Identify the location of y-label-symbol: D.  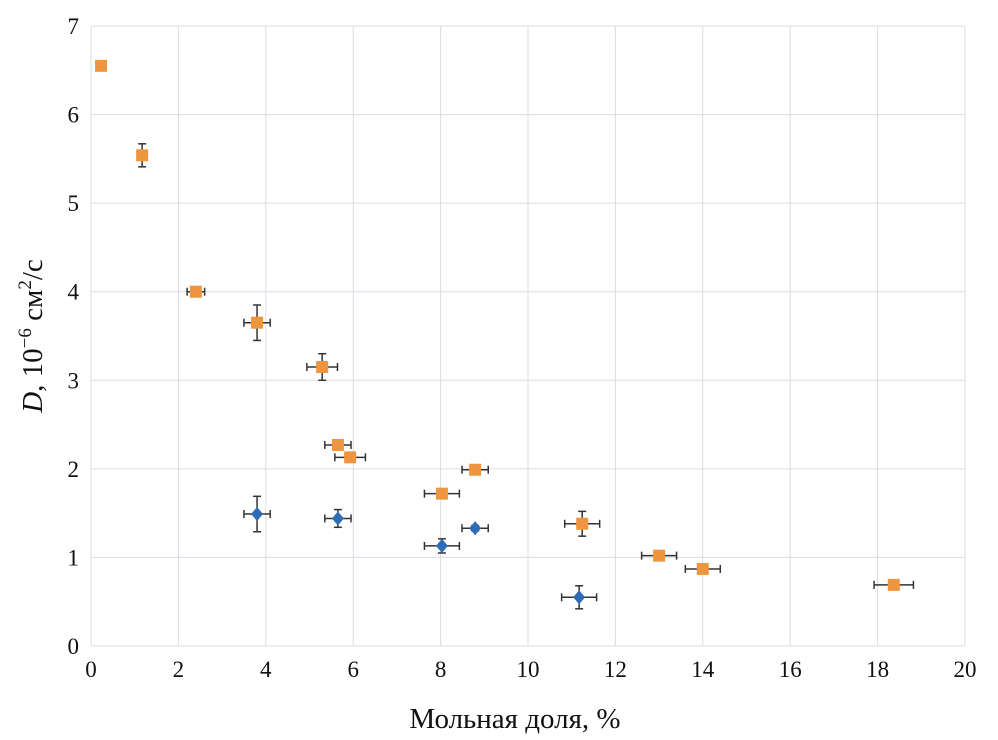
(33, 403).